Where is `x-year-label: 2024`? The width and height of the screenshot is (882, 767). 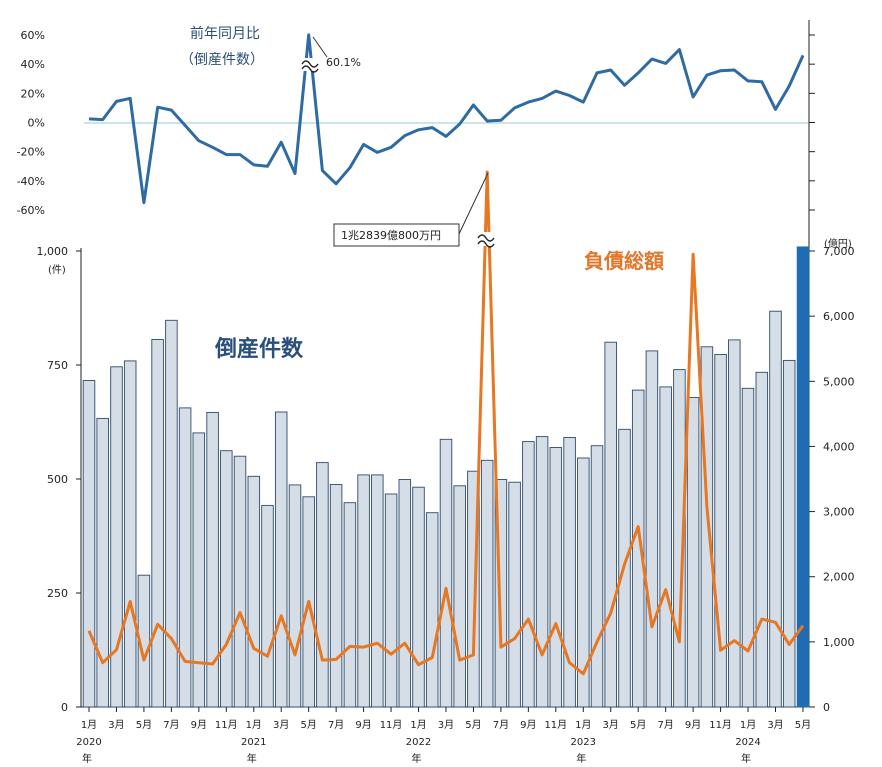
x-year-label: 2024 is located at coordinates (747, 742).